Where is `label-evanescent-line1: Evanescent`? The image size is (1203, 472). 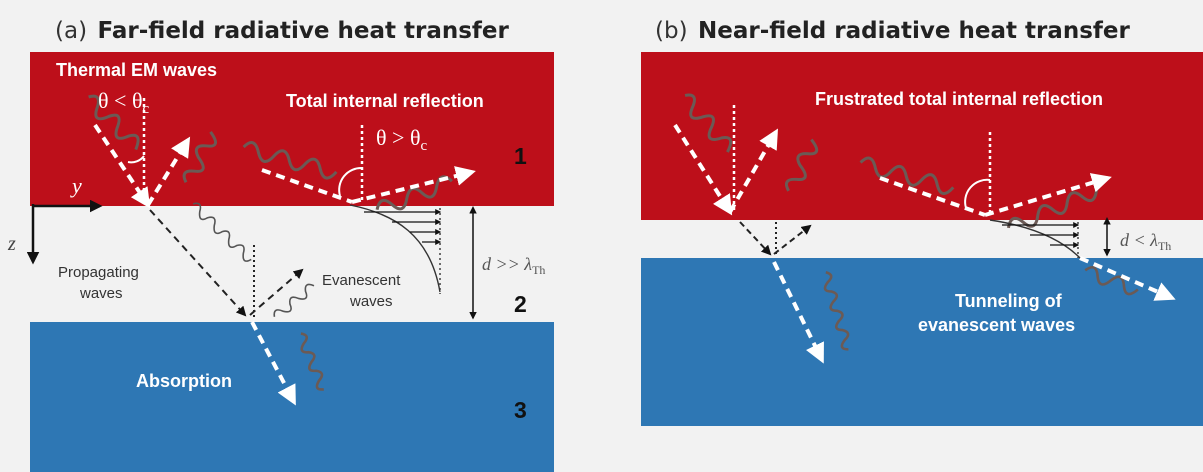
label-evanescent-line1: Evanescent is located at coordinates (361, 280).